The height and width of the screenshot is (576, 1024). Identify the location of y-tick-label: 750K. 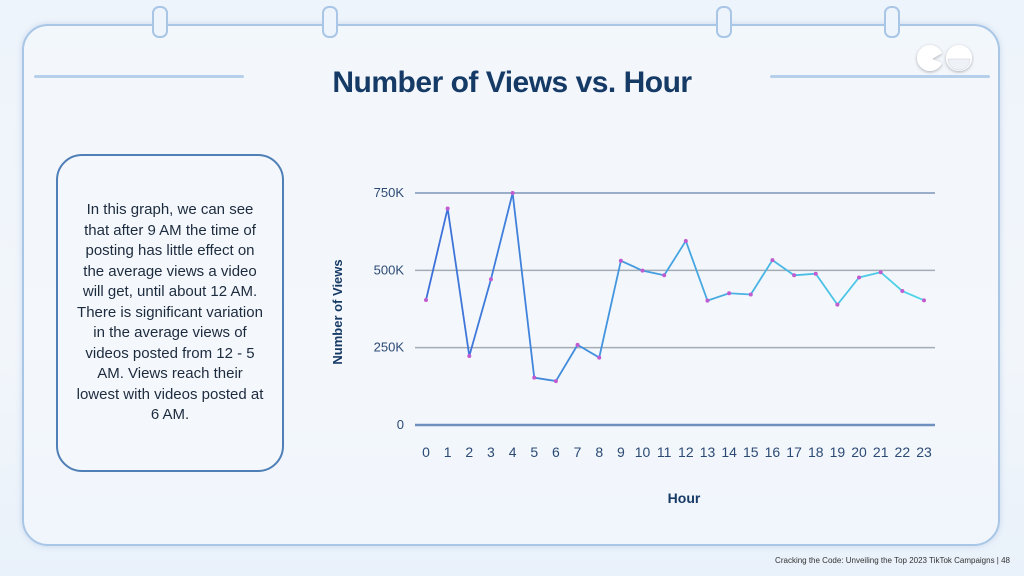
(389, 192).